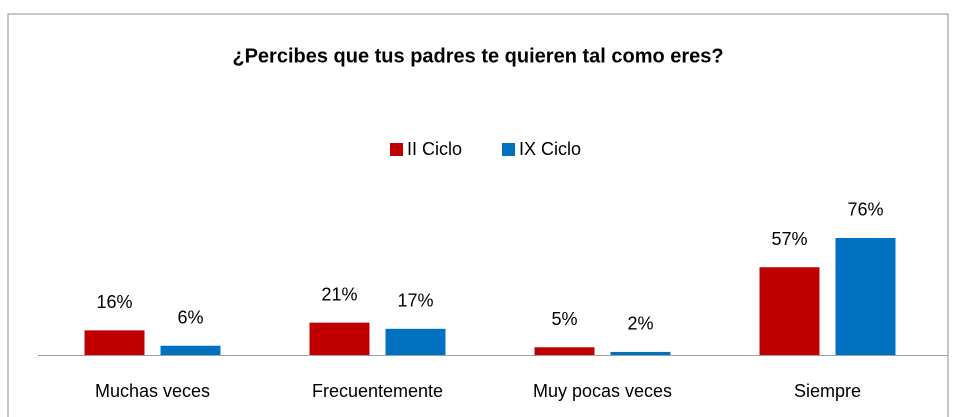 This screenshot has height=417, width=956. I want to click on value-label: 21%, so click(339, 294).